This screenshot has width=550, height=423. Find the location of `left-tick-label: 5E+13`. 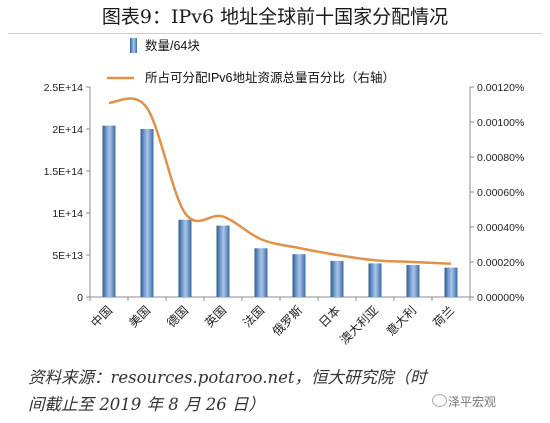

left-tick-label: 5E+13 is located at coordinates (67, 256).